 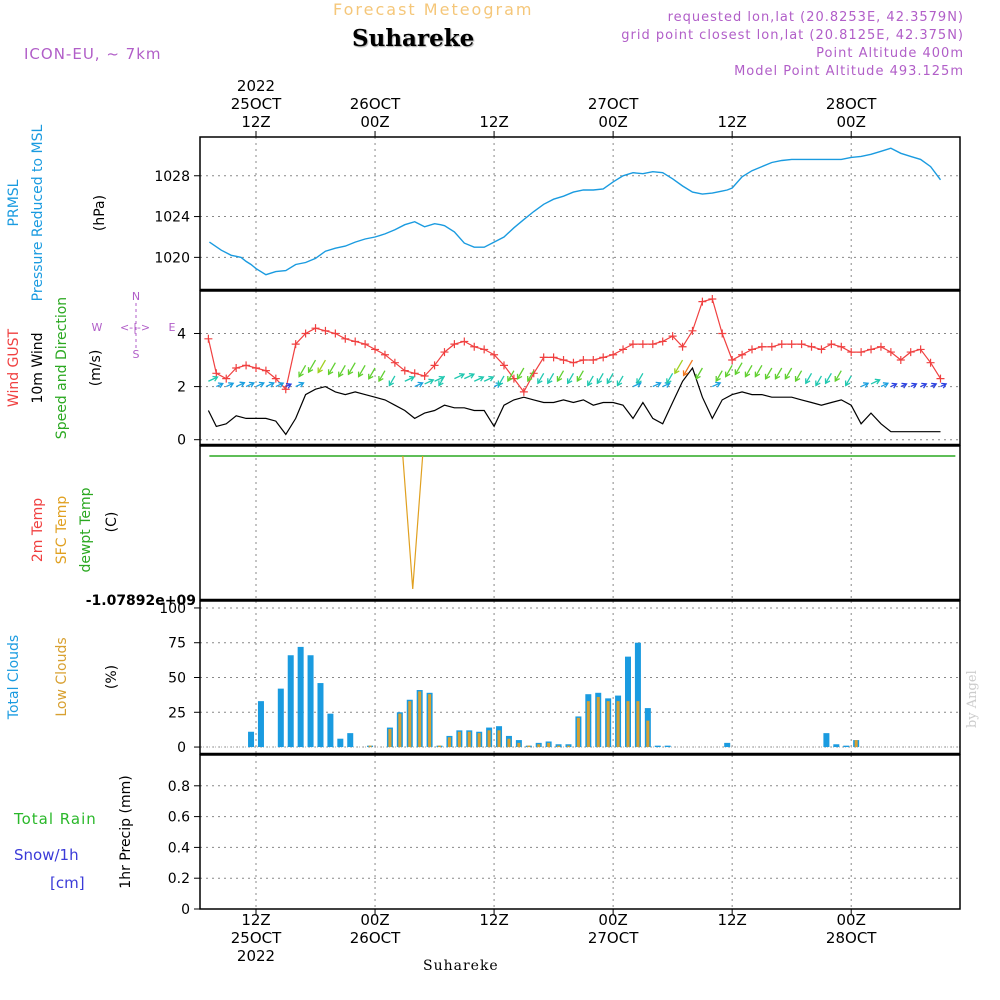 What do you see at coordinates (574, 346) in the screenshot?
I see `wind-gust-series` at bounding box center [574, 346].